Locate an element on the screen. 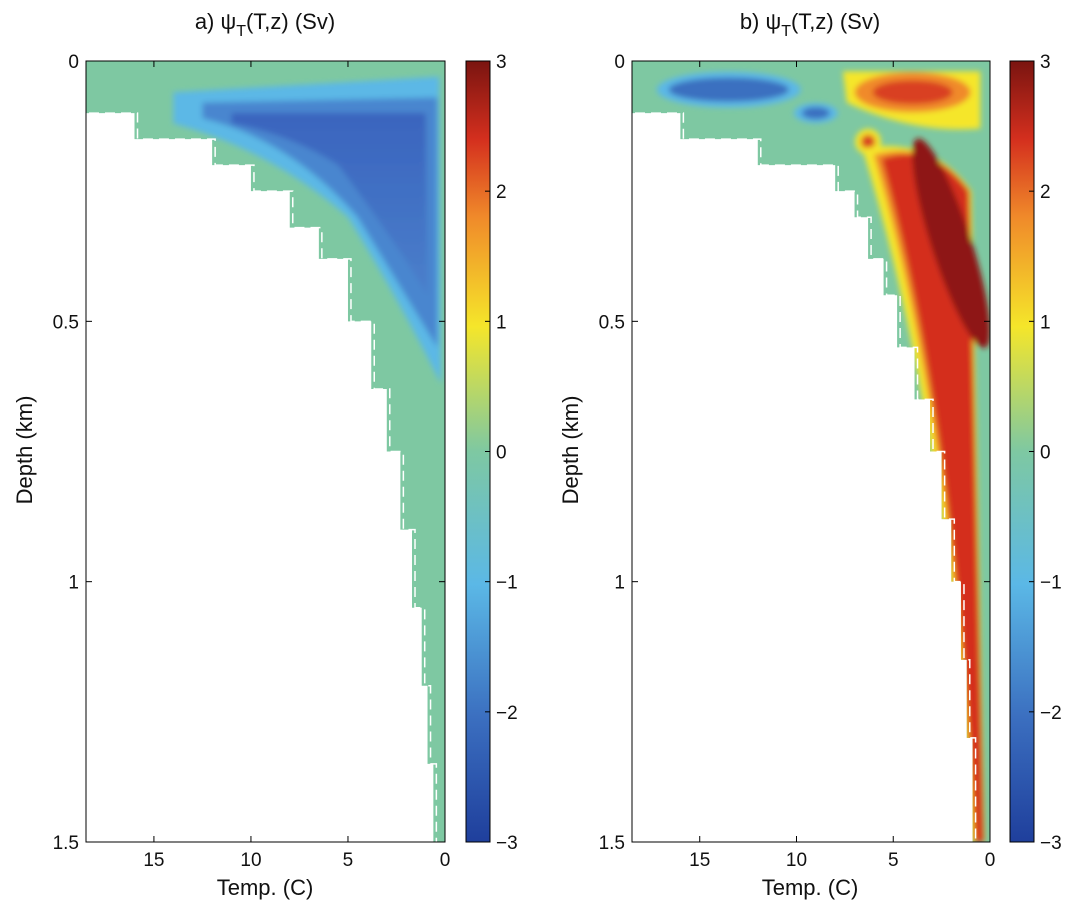 Image resolution: width=1073 pixels, height=905 pixels. panel-a-xlabel: Temp. (C) is located at coordinates (265, 887).